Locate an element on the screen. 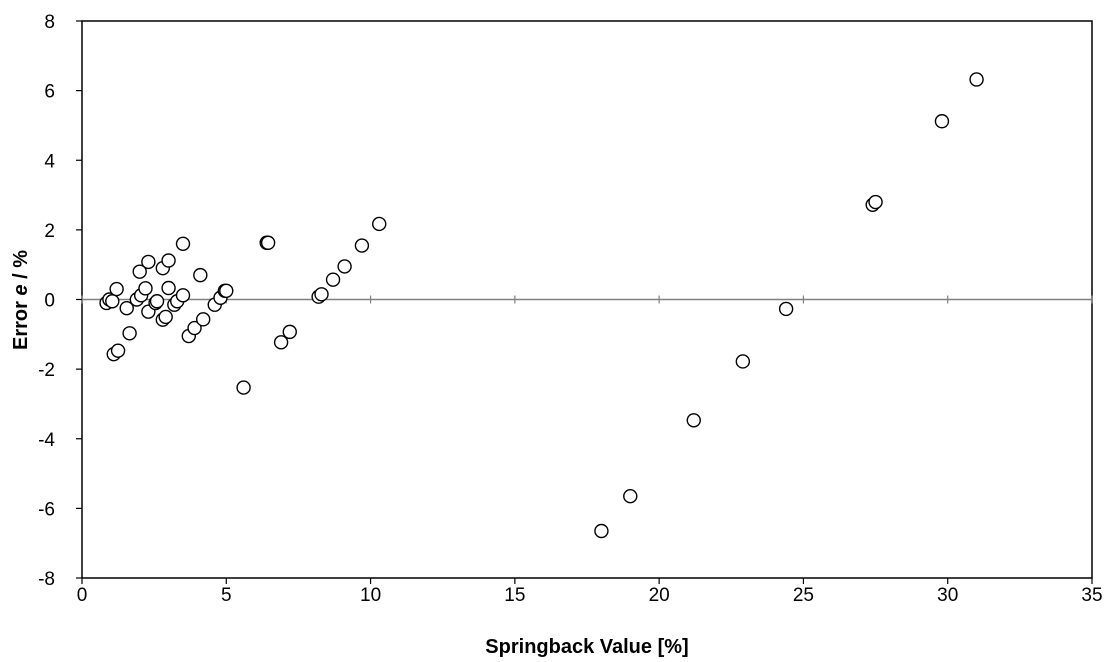 This screenshot has width=1115, height=662. y-tick-label: 8 is located at coordinates (49, 22).